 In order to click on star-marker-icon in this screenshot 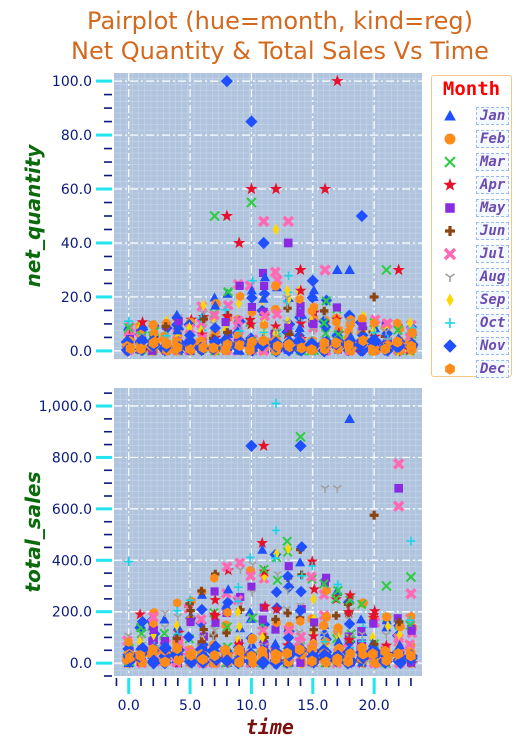, I will do `click(450, 184)`.